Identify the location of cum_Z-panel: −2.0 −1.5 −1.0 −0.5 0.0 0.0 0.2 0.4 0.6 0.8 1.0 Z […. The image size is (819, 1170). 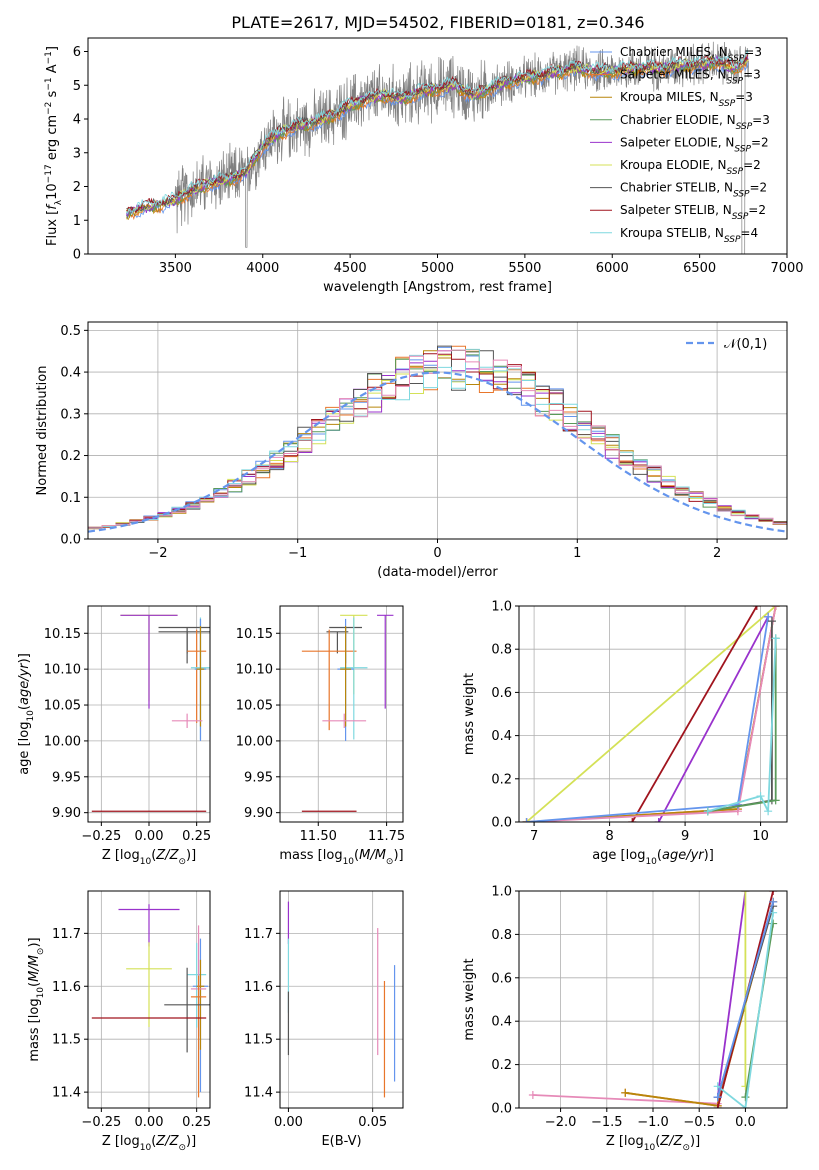
(625, 1019).